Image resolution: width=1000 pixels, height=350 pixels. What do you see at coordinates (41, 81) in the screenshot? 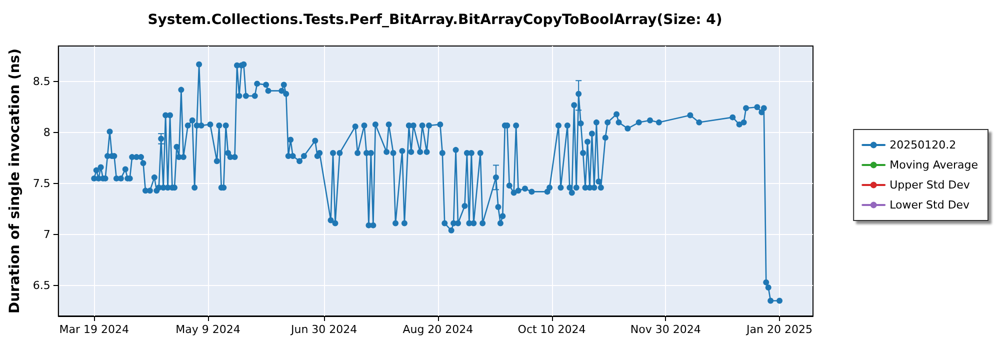
I see `y-tick-label: 8.5` at bounding box center [41, 81].